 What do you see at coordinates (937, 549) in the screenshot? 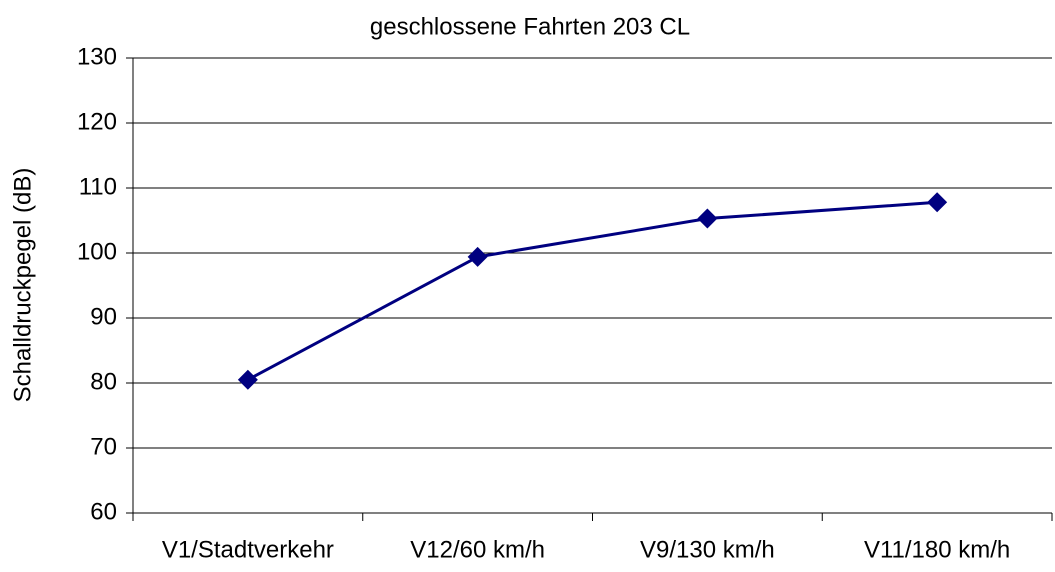
I see `x-tick-label: V11/180 km/h` at bounding box center [937, 549].